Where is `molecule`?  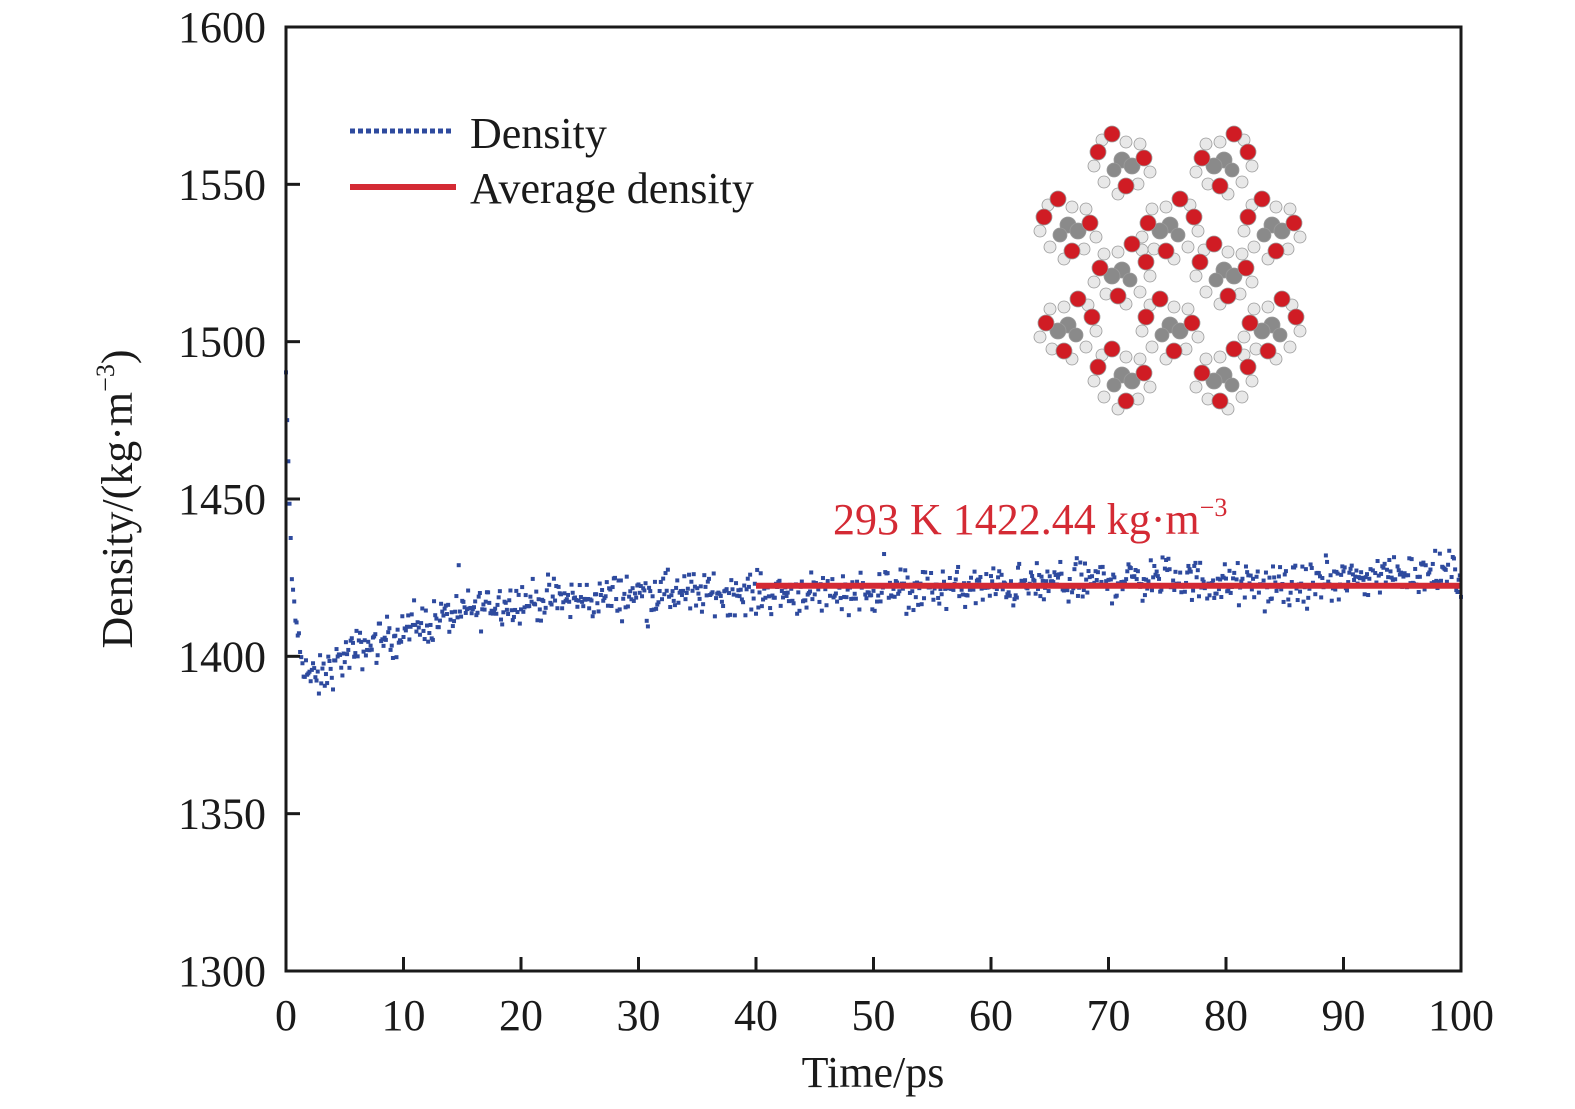 molecule is located at coordinates (1170, 228).